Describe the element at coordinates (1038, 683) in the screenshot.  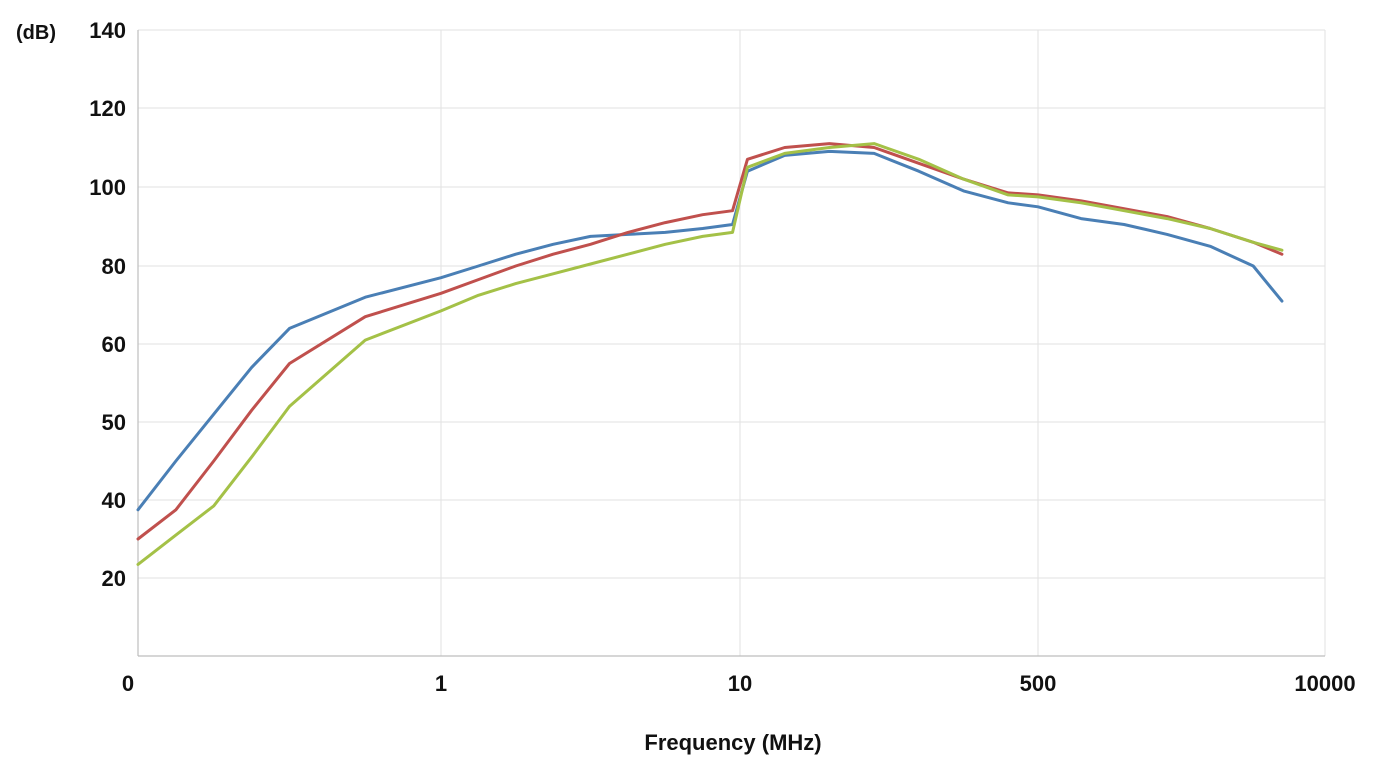
I see `x-tick-label: 500` at that location.